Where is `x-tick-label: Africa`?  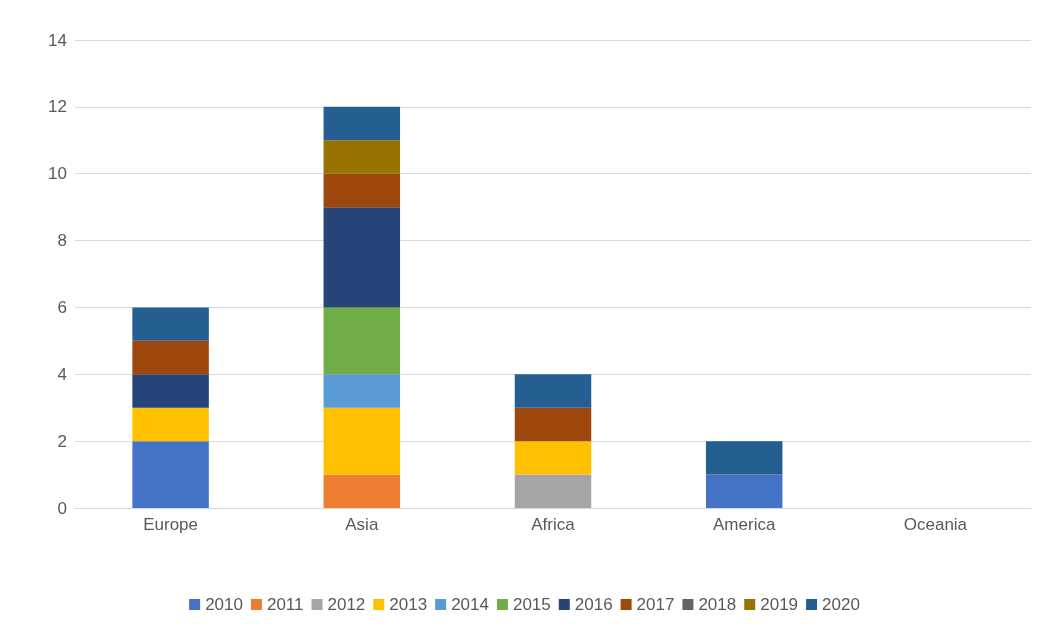
x-tick-label: Africa is located at coordinates (553, 524).